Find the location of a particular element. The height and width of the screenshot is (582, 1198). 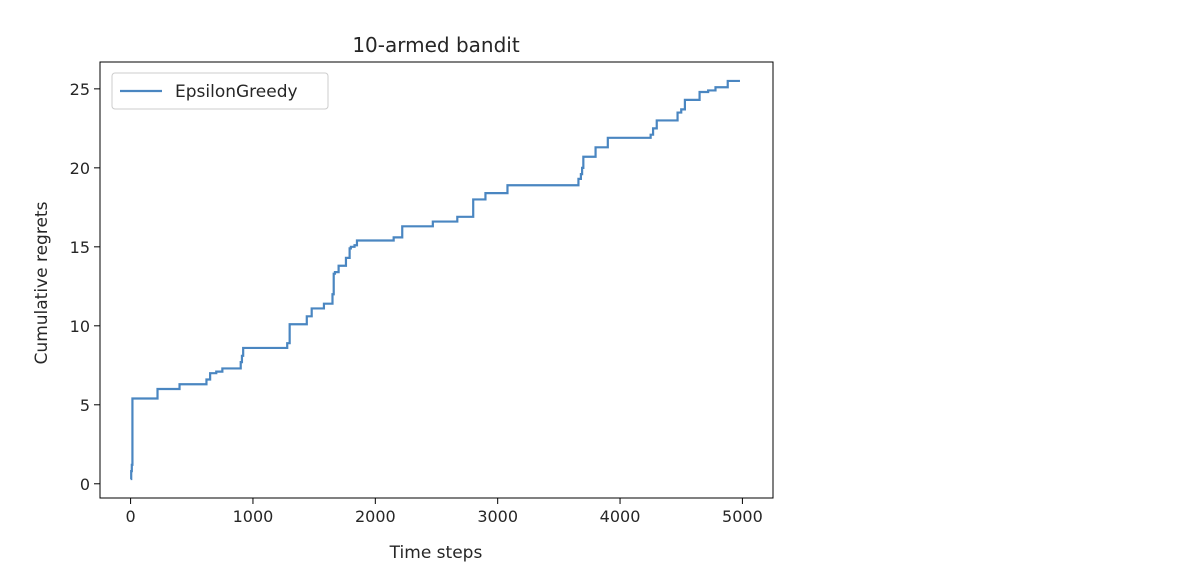

chart-title: 10-armed bandit is located at coordinates (436, 45).